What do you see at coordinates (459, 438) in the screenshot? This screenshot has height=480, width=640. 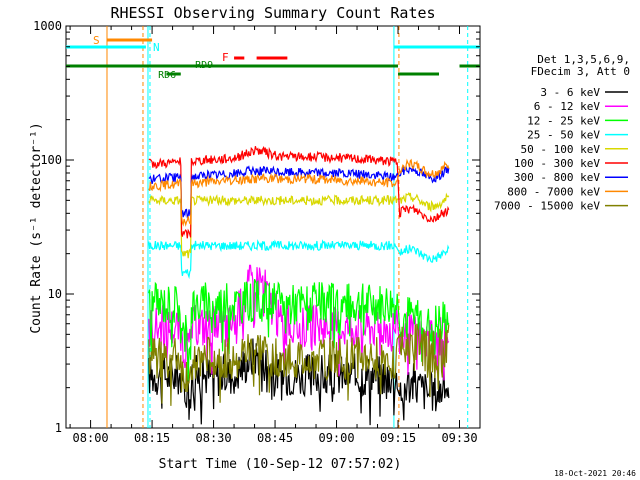 I see `x-tick-label: 09:30` at bounding box center [459, 438].